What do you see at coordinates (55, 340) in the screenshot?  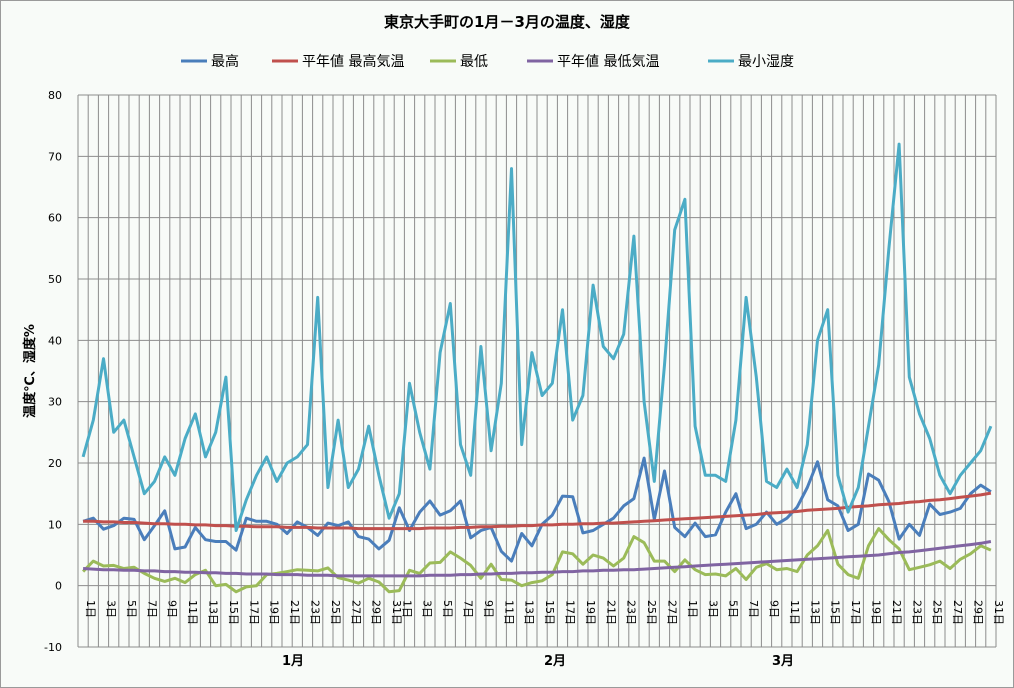 I see `y-tick-label: 40` at bounding box center [55, 340].